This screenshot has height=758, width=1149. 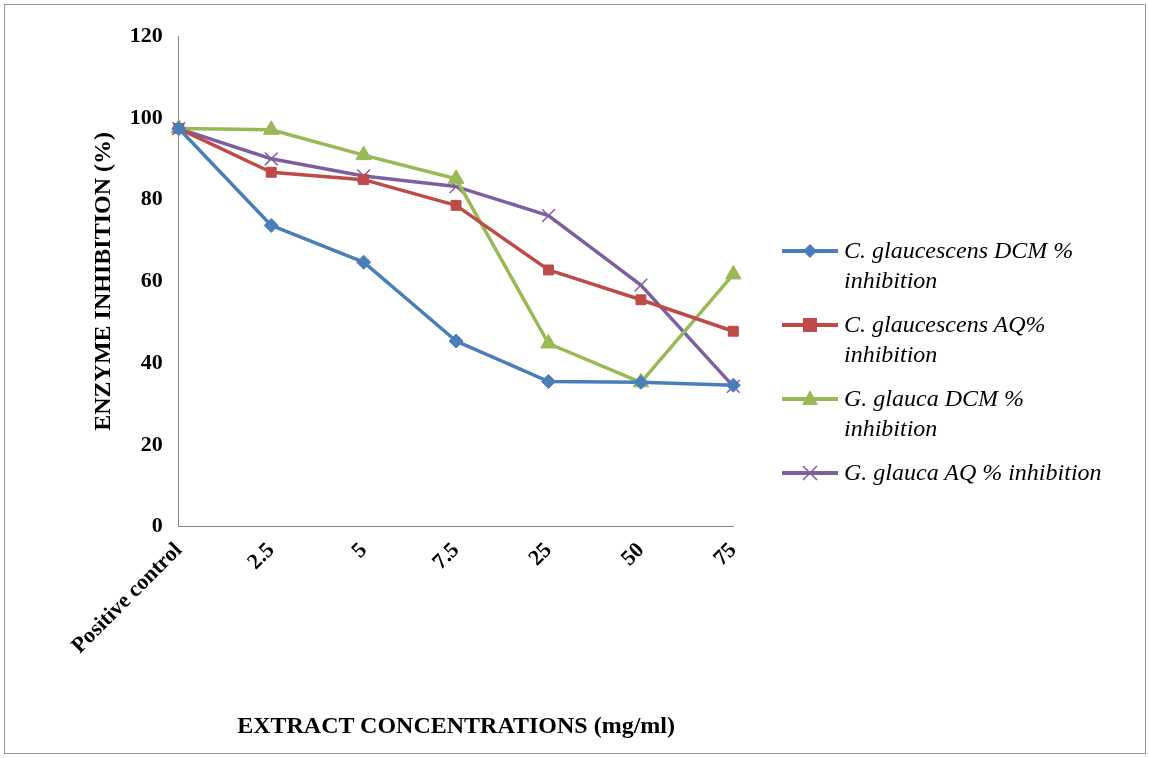 What do you see at coordinates (358, 549) in the screenshot?
I see `x-tick-label: 5` at bounding box center [358, 549].